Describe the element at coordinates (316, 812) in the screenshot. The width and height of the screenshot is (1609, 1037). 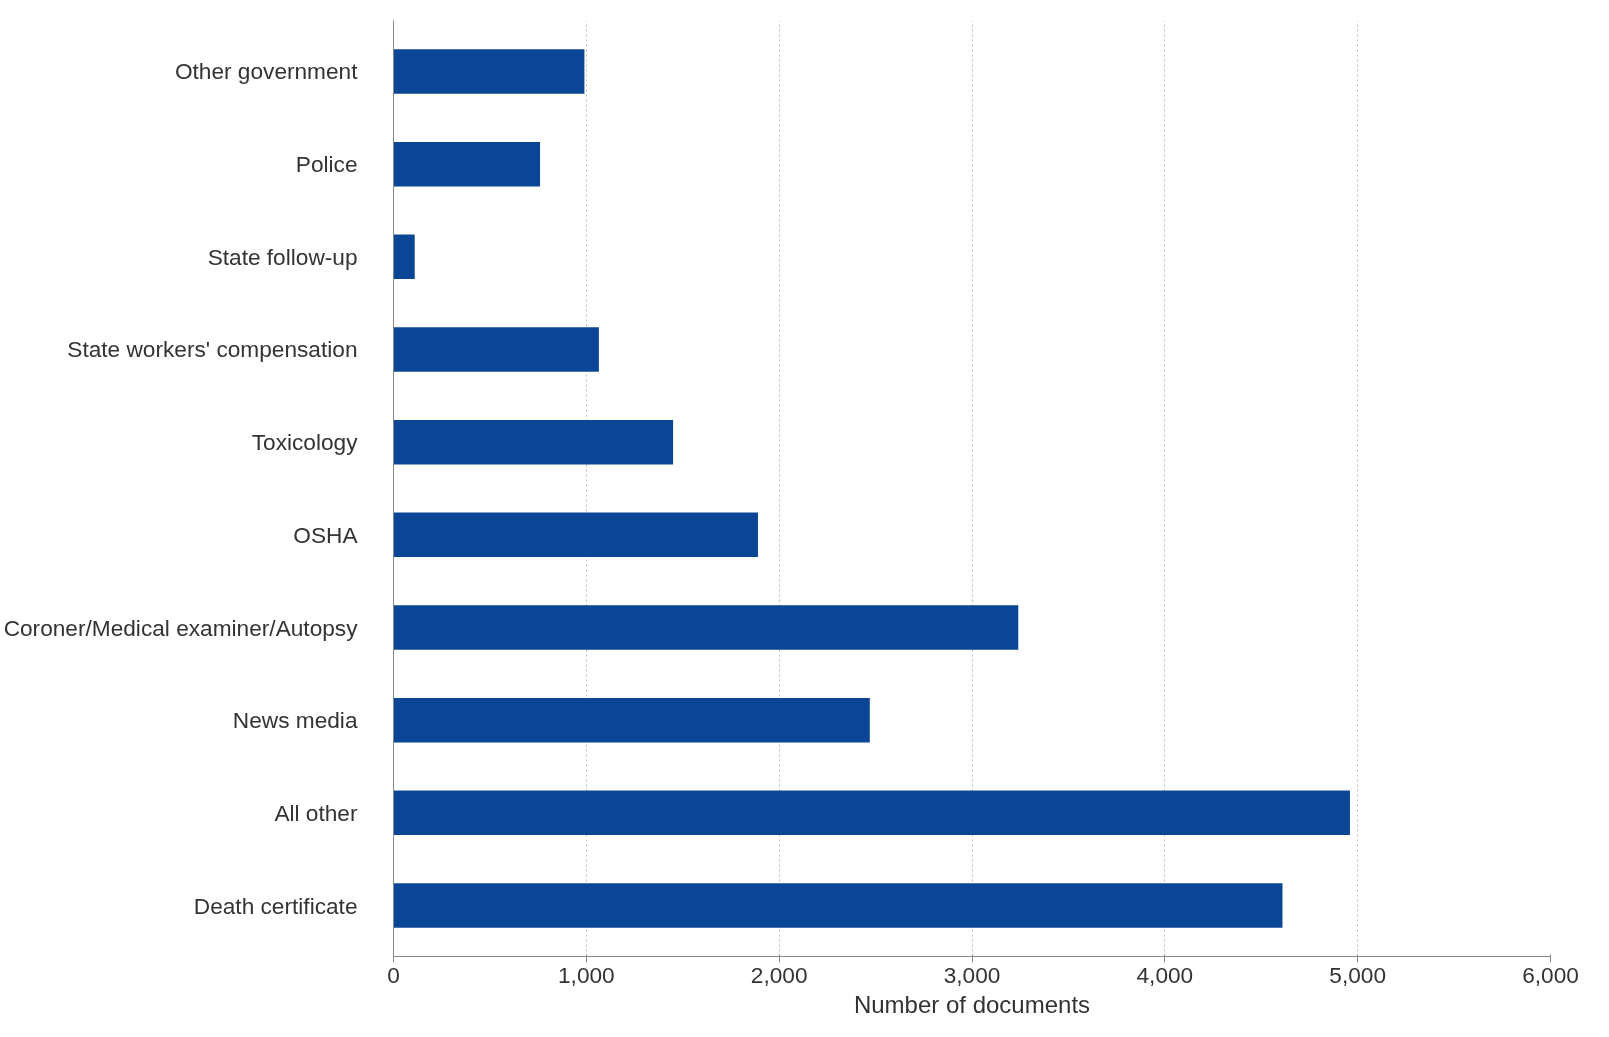
I see `y-tick-label: All other` at that location.